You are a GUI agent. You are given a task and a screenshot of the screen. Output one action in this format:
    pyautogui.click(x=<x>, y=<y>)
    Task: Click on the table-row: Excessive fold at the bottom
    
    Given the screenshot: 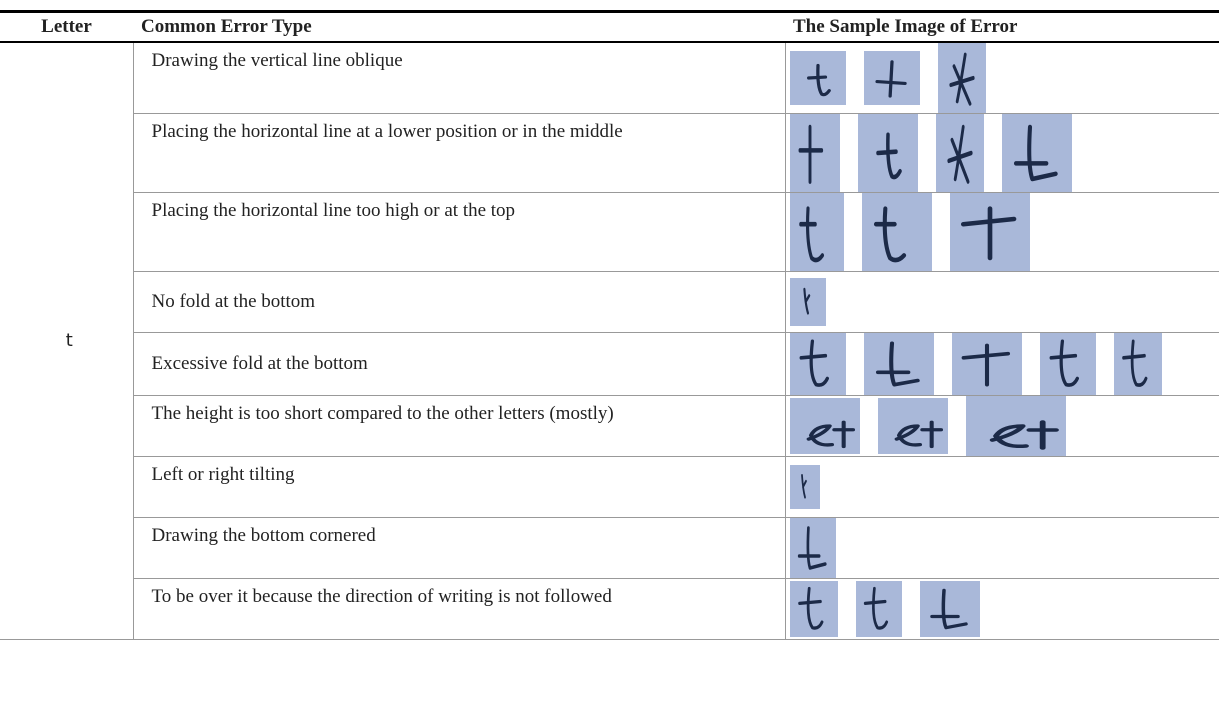 What is the action you would take?
    pyautogui.click(x=609, y=364)
    